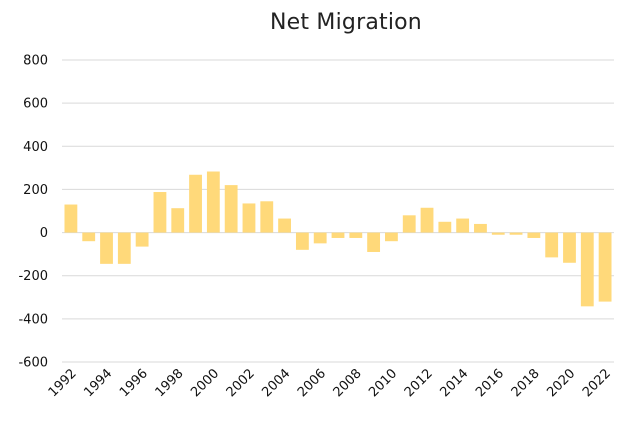 Image resolution: width=638 pixels, height=436 pixels. Describe the element at coordinates (348, 383) in the screenshot. I see `x-tick-label: 2008` at that location.